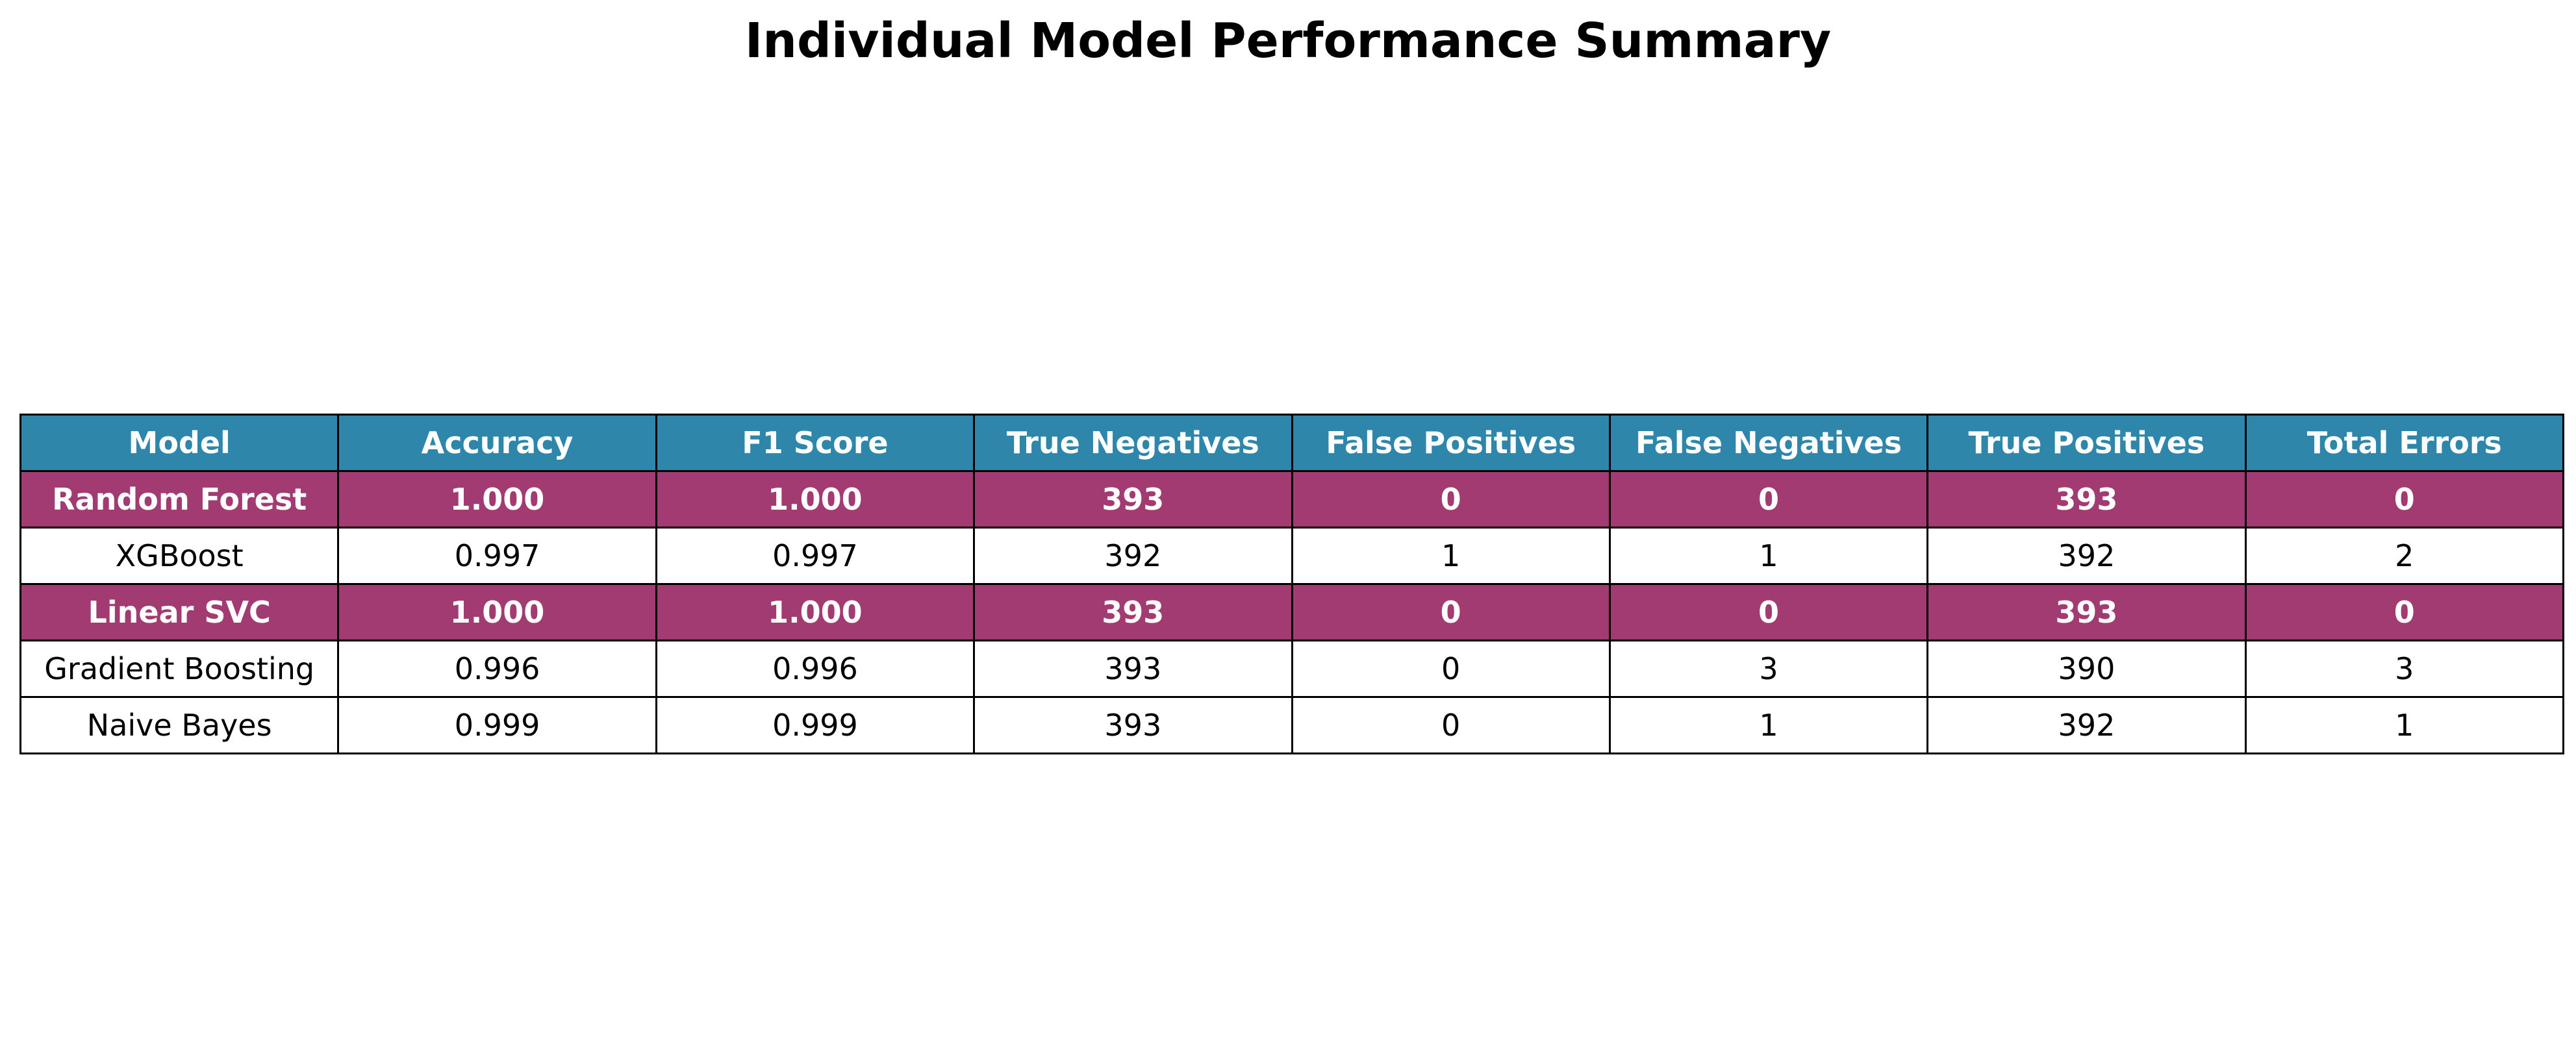 This screenshot has width=2576, height=1057. I want to click on column-header: Accuracy, so click(497, 443).